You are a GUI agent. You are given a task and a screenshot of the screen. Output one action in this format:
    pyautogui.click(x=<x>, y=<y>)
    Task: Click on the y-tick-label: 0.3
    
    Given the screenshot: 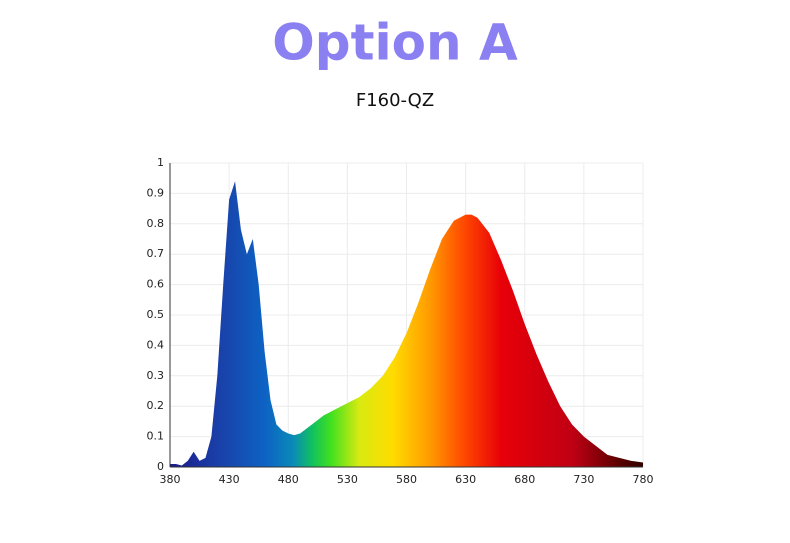 What is the action you would take?
    pyautogui.click(x=156, y=375)
    